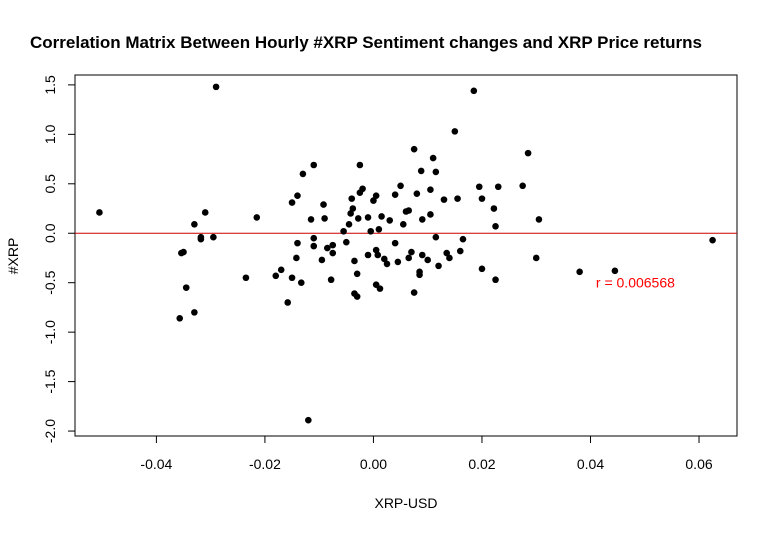 The image size is (778, 533). What do you see at coordinates (50, 282) in the screenshot?
I see `y-tick-label: -0.5` at bounding box center [50, 282].